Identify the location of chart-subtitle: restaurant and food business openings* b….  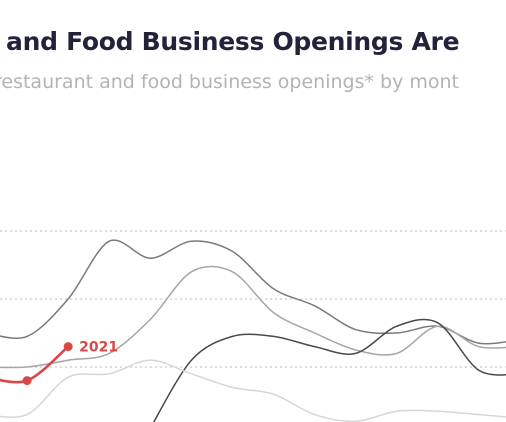
(229, 82).